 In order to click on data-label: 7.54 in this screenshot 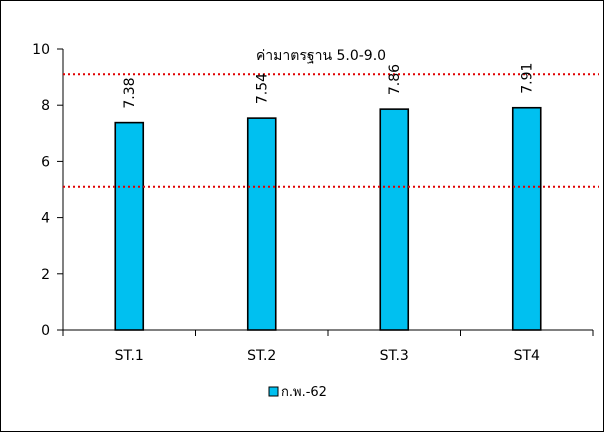, I will do `click(263, 88)`.